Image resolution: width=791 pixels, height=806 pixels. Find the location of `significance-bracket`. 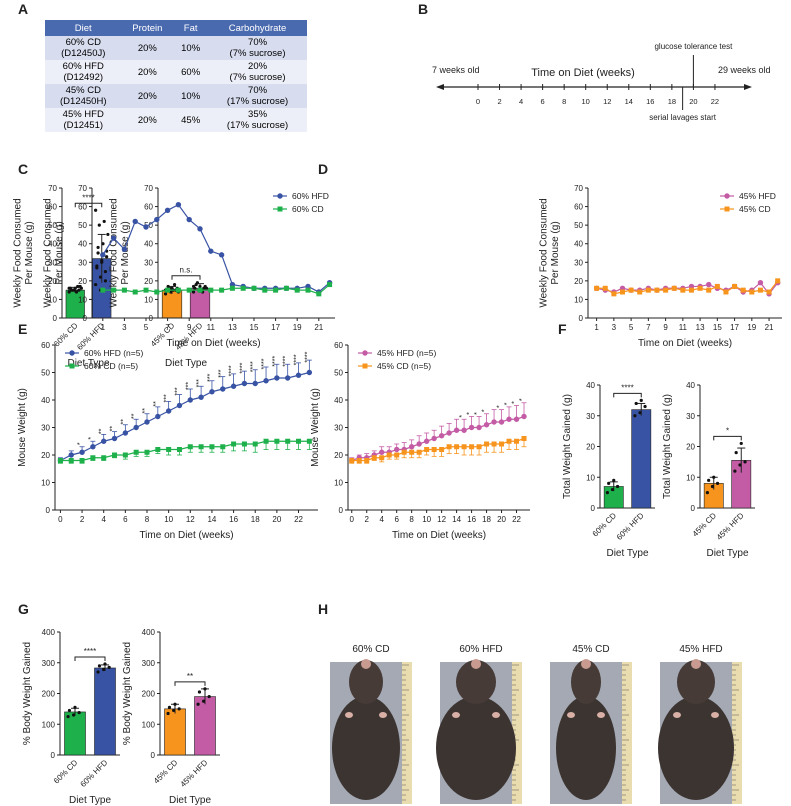

significance-bracket is located at coordinates (88, 205).